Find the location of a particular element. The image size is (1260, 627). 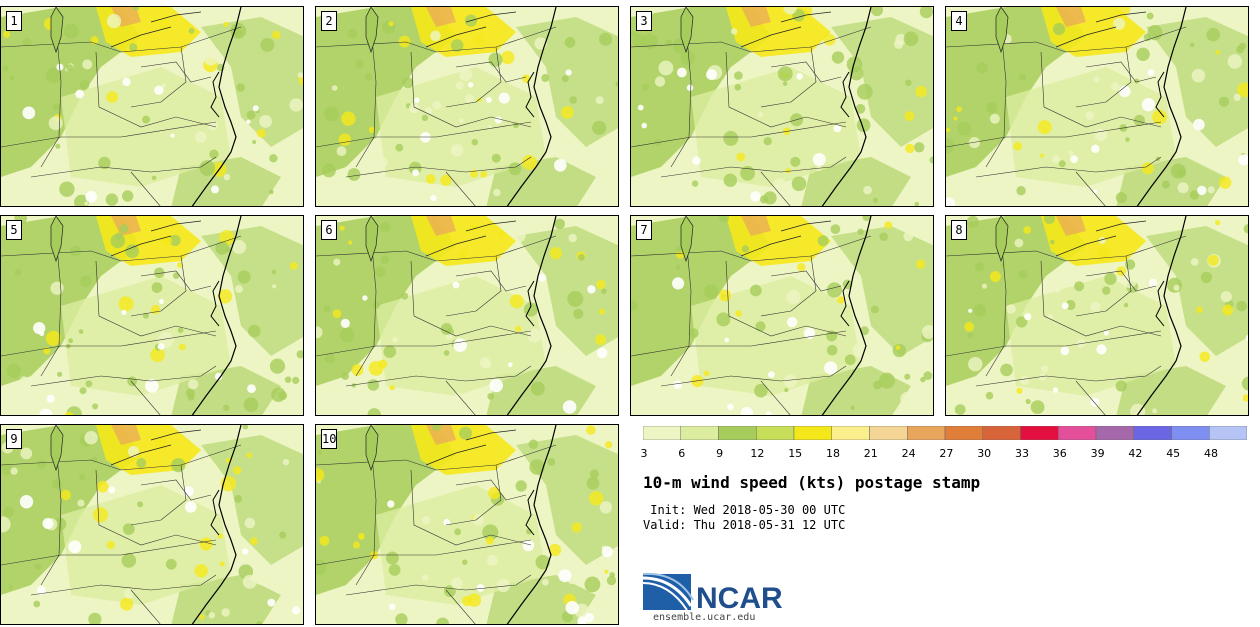

colorbar-tick-label: 36 is located at coordinates (1059, 453).